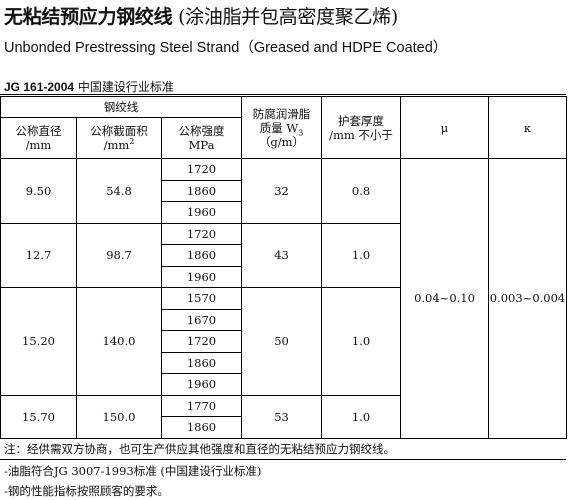 The image size is (572, 500). I want to click on header-strength-label: 公称强度, so click(201, 131).